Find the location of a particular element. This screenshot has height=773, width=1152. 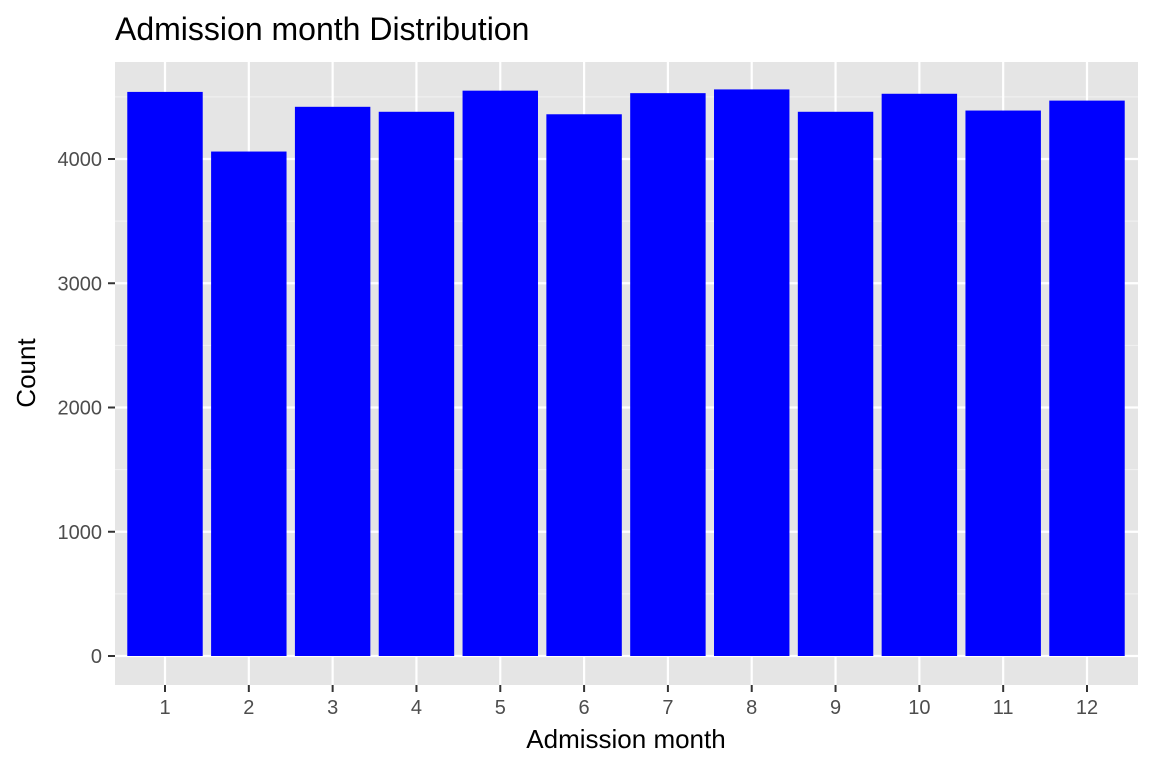

y-axis: 0 1000 2000 3000 4000 is located at coordinates (86, 408).